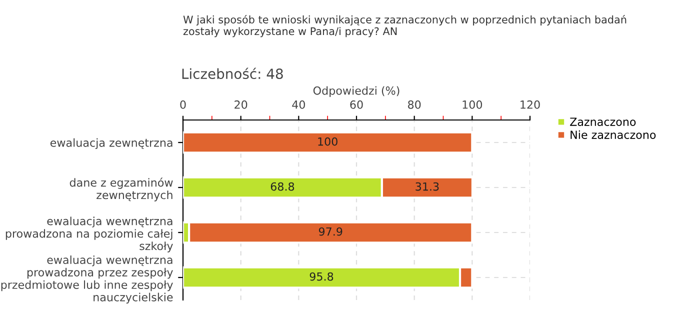 The width and height of the screenshot is (680, 320). I want to click on x-tick-label: 80, so click(414, 104).